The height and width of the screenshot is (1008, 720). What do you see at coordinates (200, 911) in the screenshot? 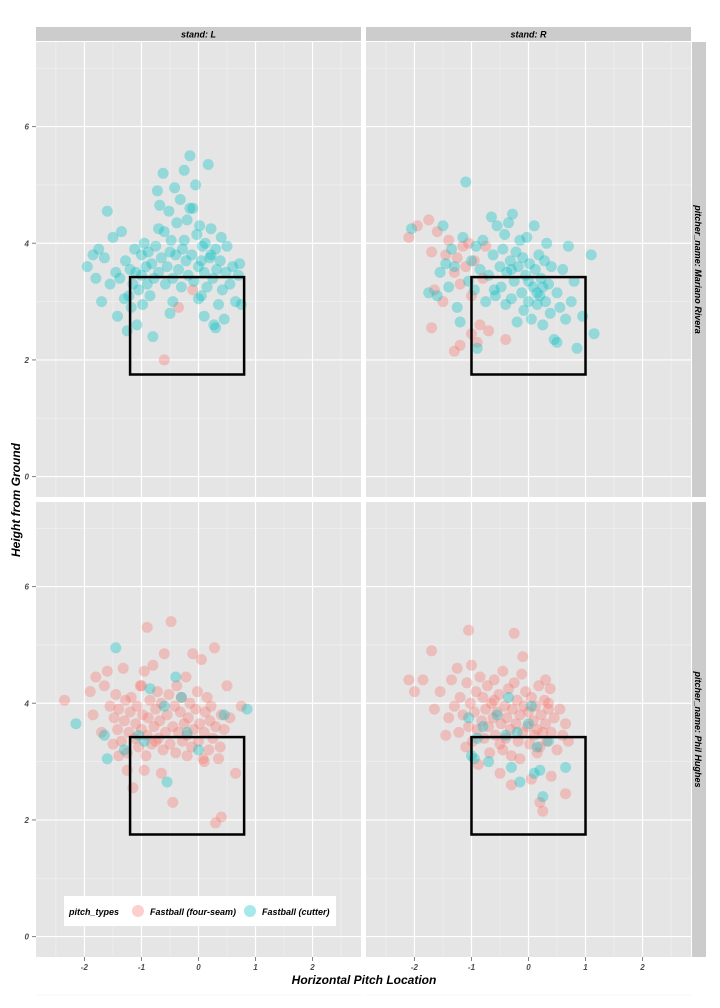
I see `legend-background` at bounding box center [200, 911].